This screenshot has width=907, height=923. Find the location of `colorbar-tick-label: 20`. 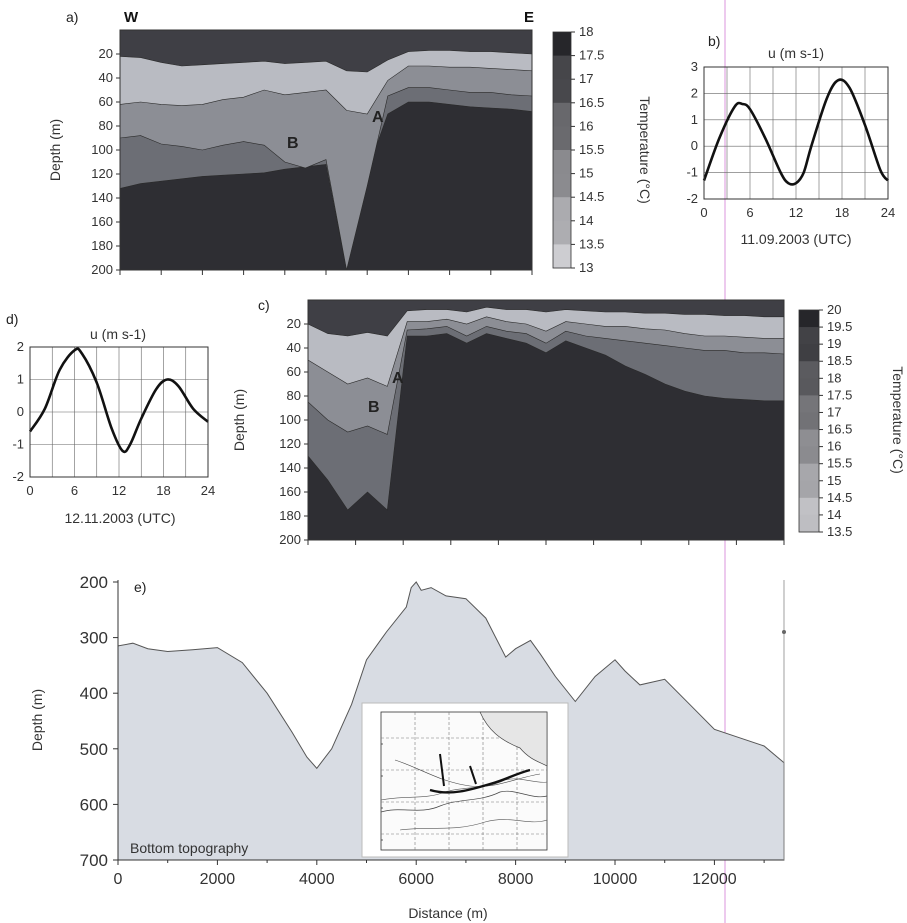

colorbar-tick-label: 20 is located at coordinates (834, 309).